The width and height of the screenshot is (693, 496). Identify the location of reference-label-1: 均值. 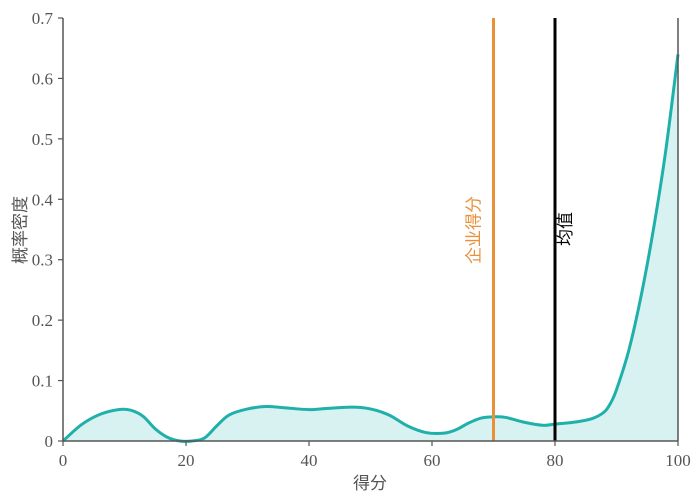
(565, 229).